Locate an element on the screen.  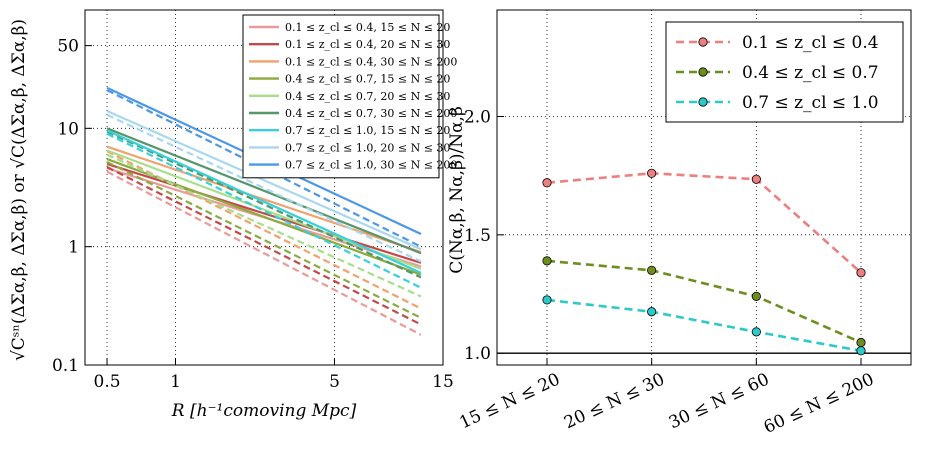
left-x-tick-label: 0.5 is located at coordinates (107, 382).